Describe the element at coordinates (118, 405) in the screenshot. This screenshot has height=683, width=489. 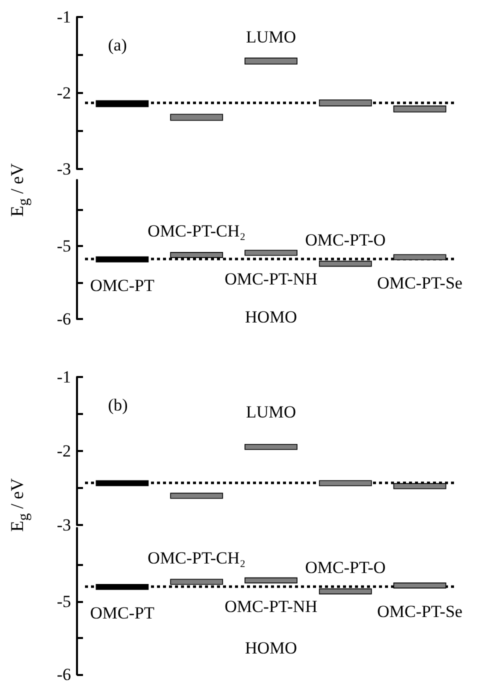
I see `annotation: (b)` at that location.